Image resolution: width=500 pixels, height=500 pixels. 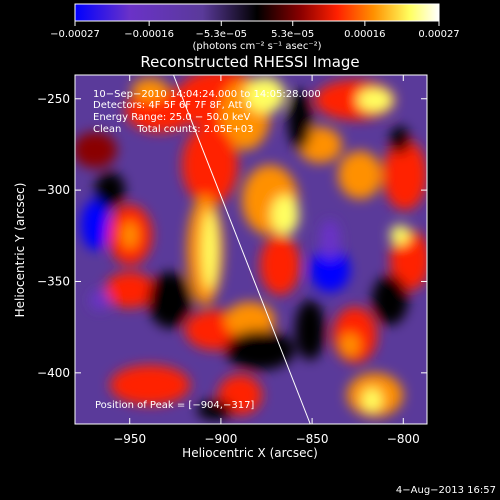 What do you see at coordinates (256, 46) in the screenshot?
I see `colorbar-unit-label: (photons cm⁻² s⁻¹ asec⁻²)` at bounding box center [256, 46].